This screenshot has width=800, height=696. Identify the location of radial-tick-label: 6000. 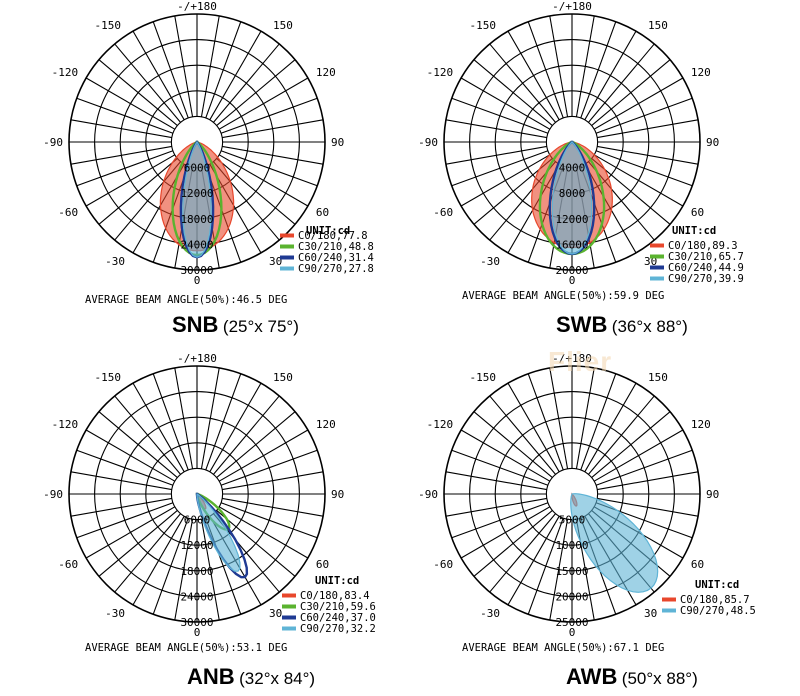
(197, 520).